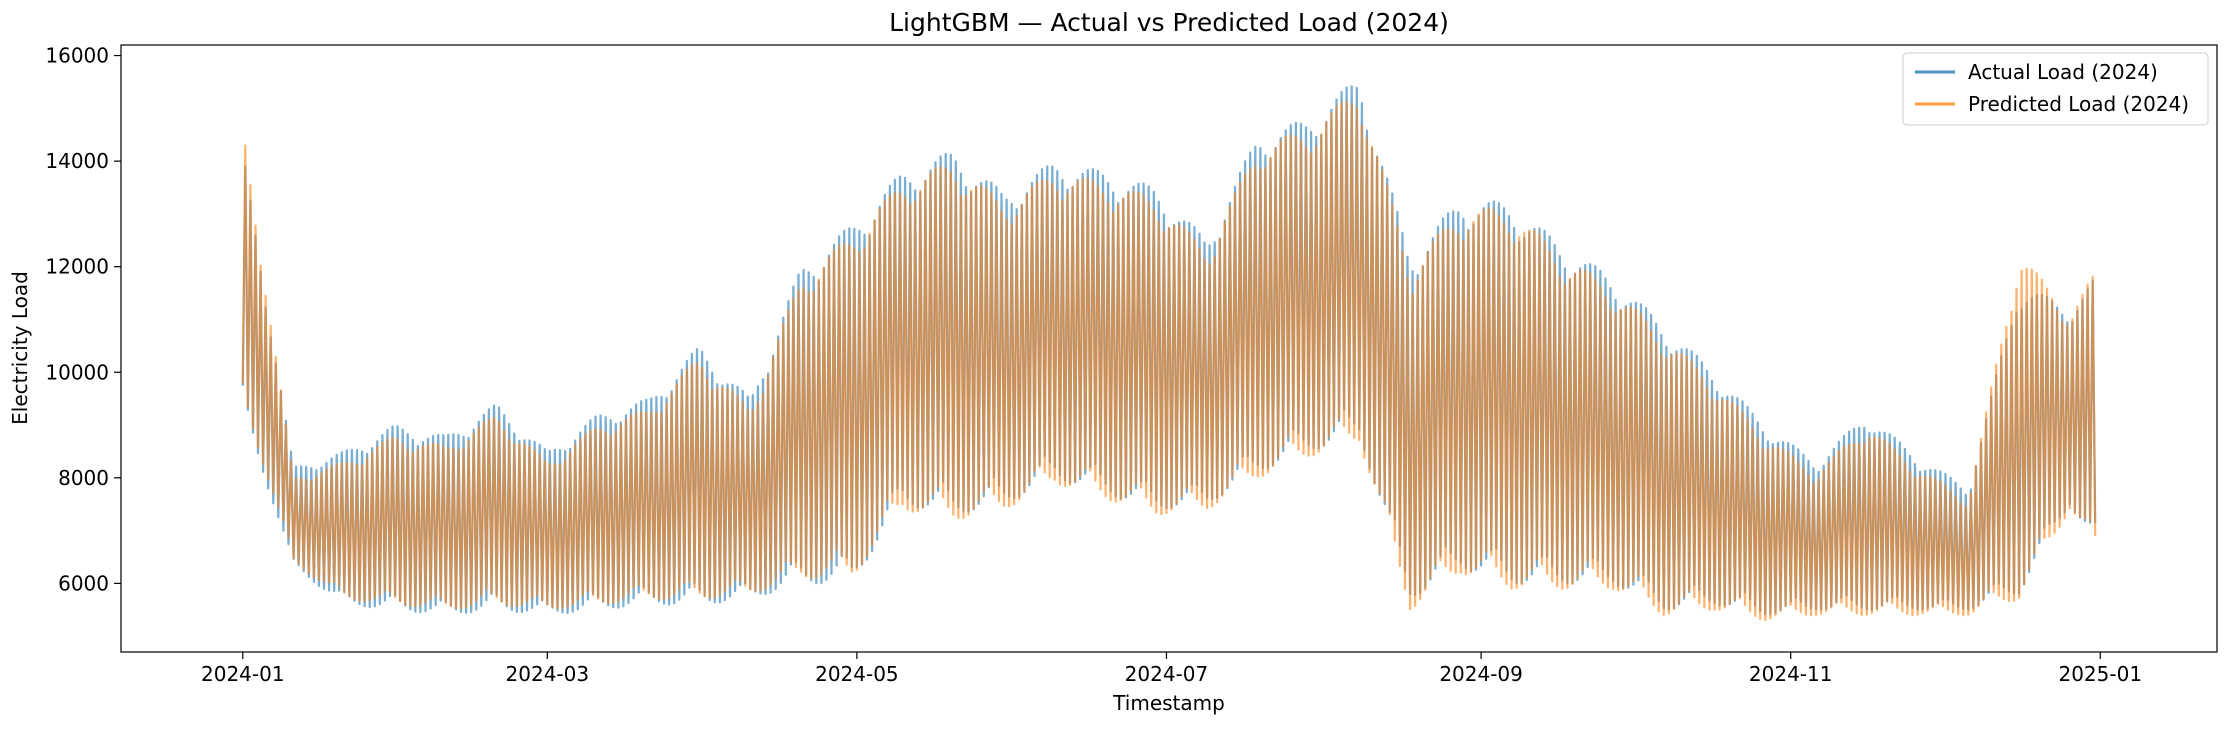  What do you see at coordinates (2100, 674) in the screenshot?
I see `x-tick-label: 2025-01` at bounding box center [2100, 674].